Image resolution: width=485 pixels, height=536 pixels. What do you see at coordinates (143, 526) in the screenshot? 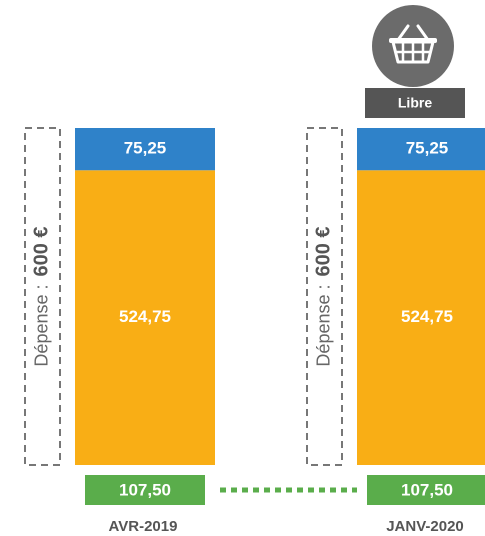
I see `category-label: AVR-2019` at bounding box center [143, 526].